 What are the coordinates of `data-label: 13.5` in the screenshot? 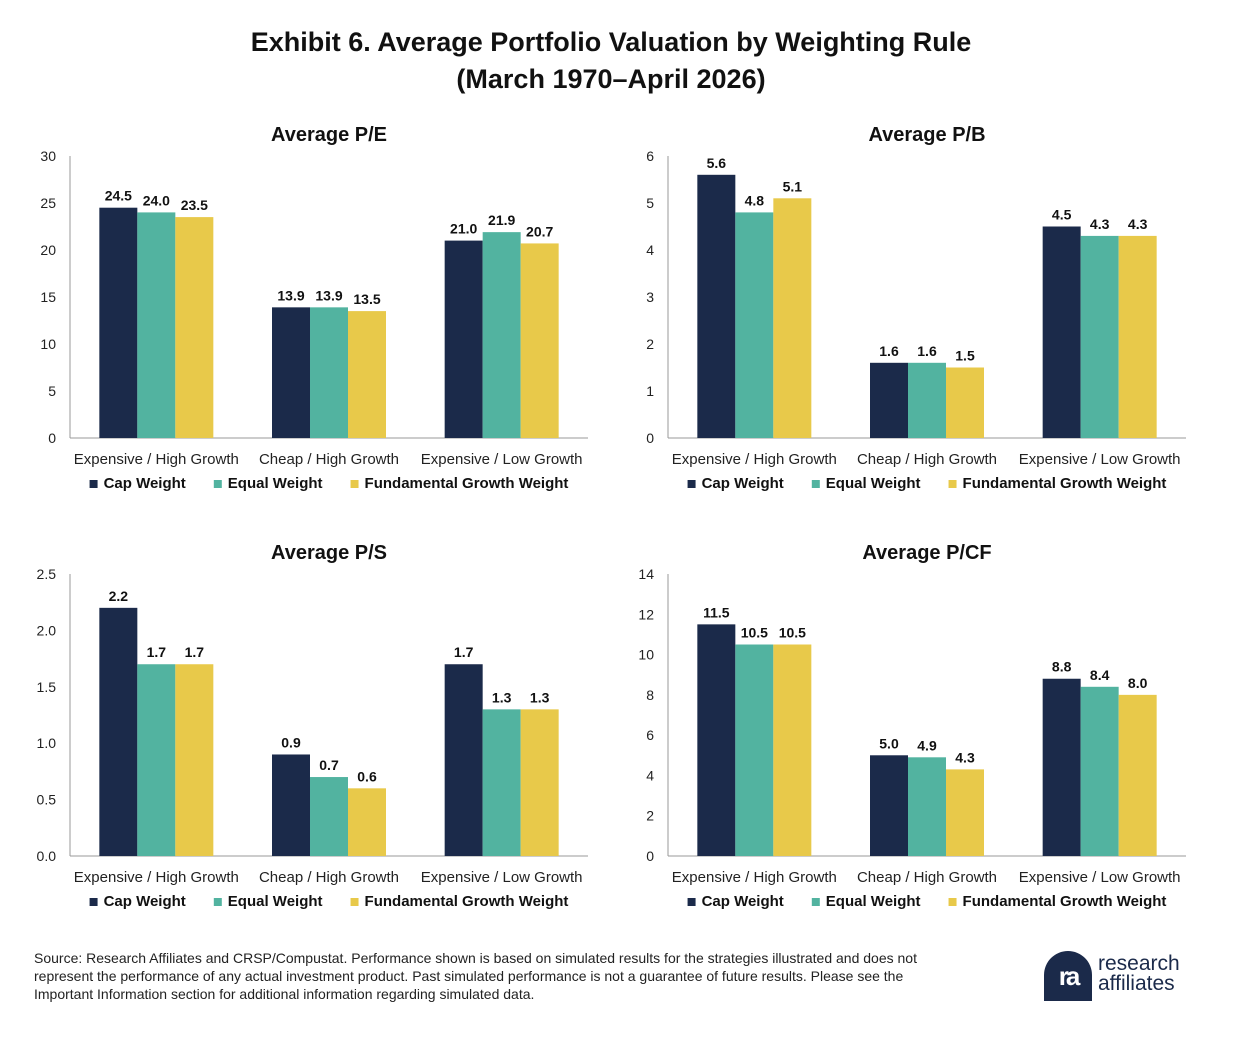 It's located at (366, 299).